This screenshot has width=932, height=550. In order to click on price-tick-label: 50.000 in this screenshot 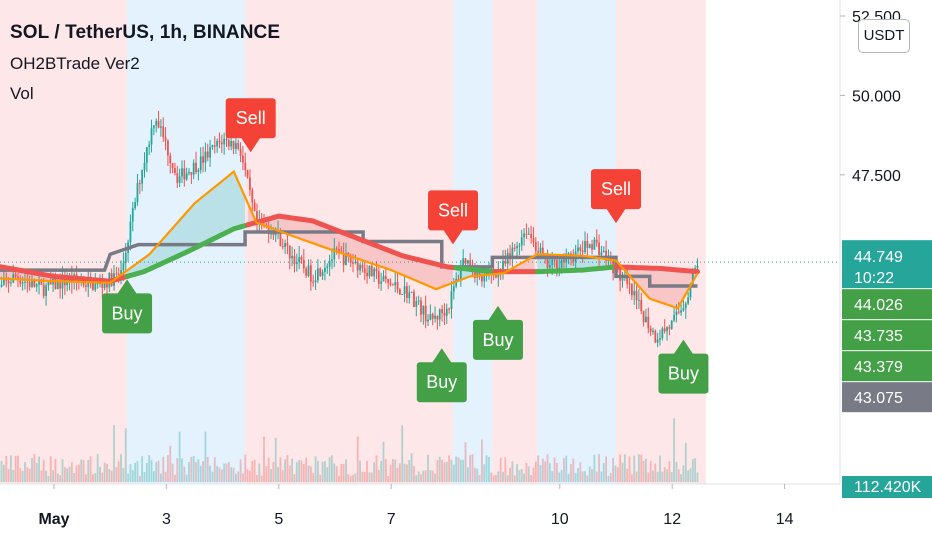, I will do `click(876, 96)`.